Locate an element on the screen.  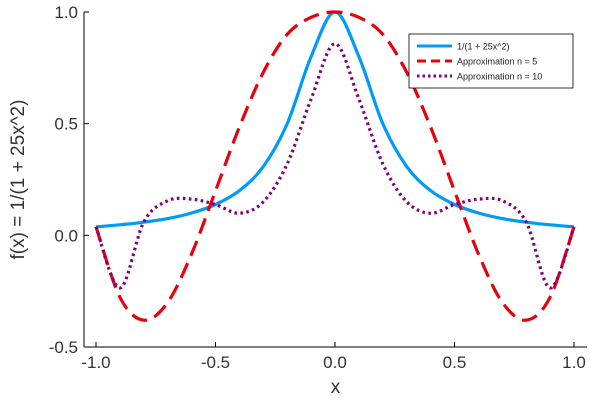
x-tick-label: 0.0 is located at coordinates (335, 362).